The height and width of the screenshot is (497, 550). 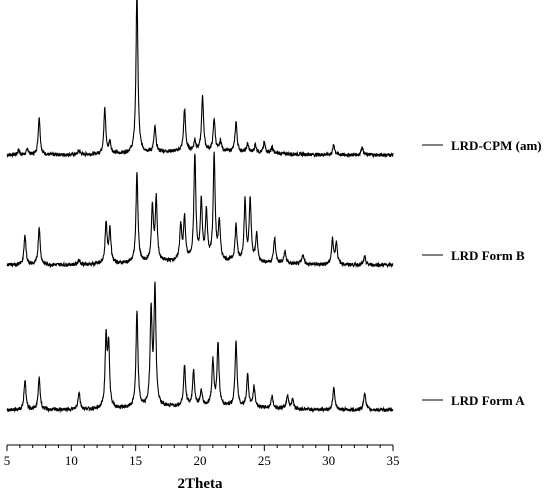 I want to click on x-tick-label: 5, so click(x=7, y=460).